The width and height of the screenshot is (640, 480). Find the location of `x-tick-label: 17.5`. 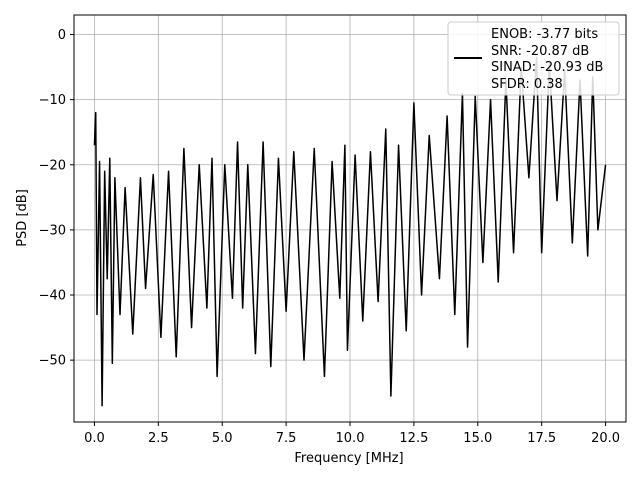

x-tick-label: 17.5 is located at coordinates (541, 438).